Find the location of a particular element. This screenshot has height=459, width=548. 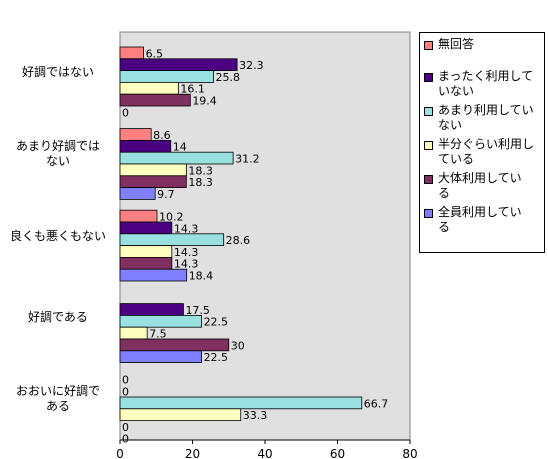

data-label: 32.3 is located at coordinates (251, 65).